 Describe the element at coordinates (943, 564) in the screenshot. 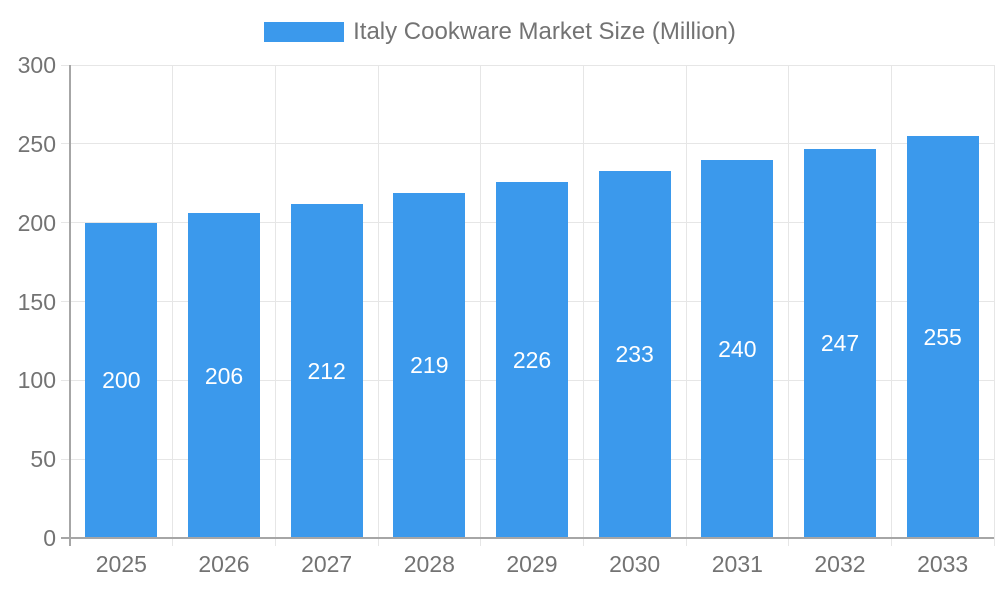

I see `x-axis-tick-label: 2033` at that location.